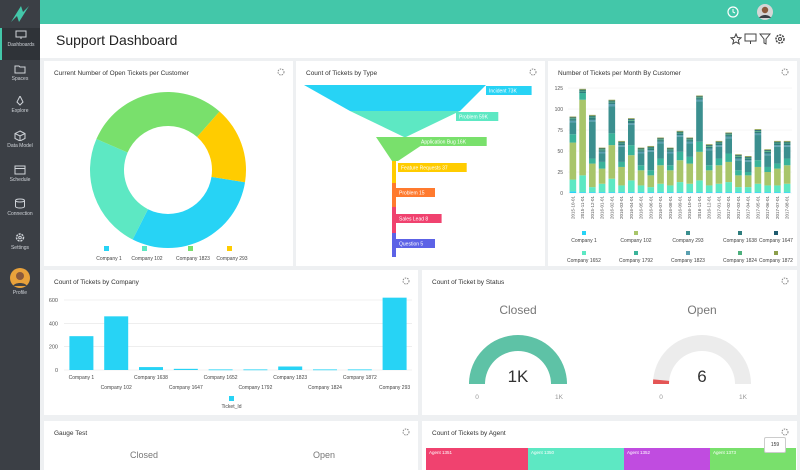 The width and height of the screenshot is (800, 470). I want to click on x-tick-label: 2016-12-01, so click(709, 208).